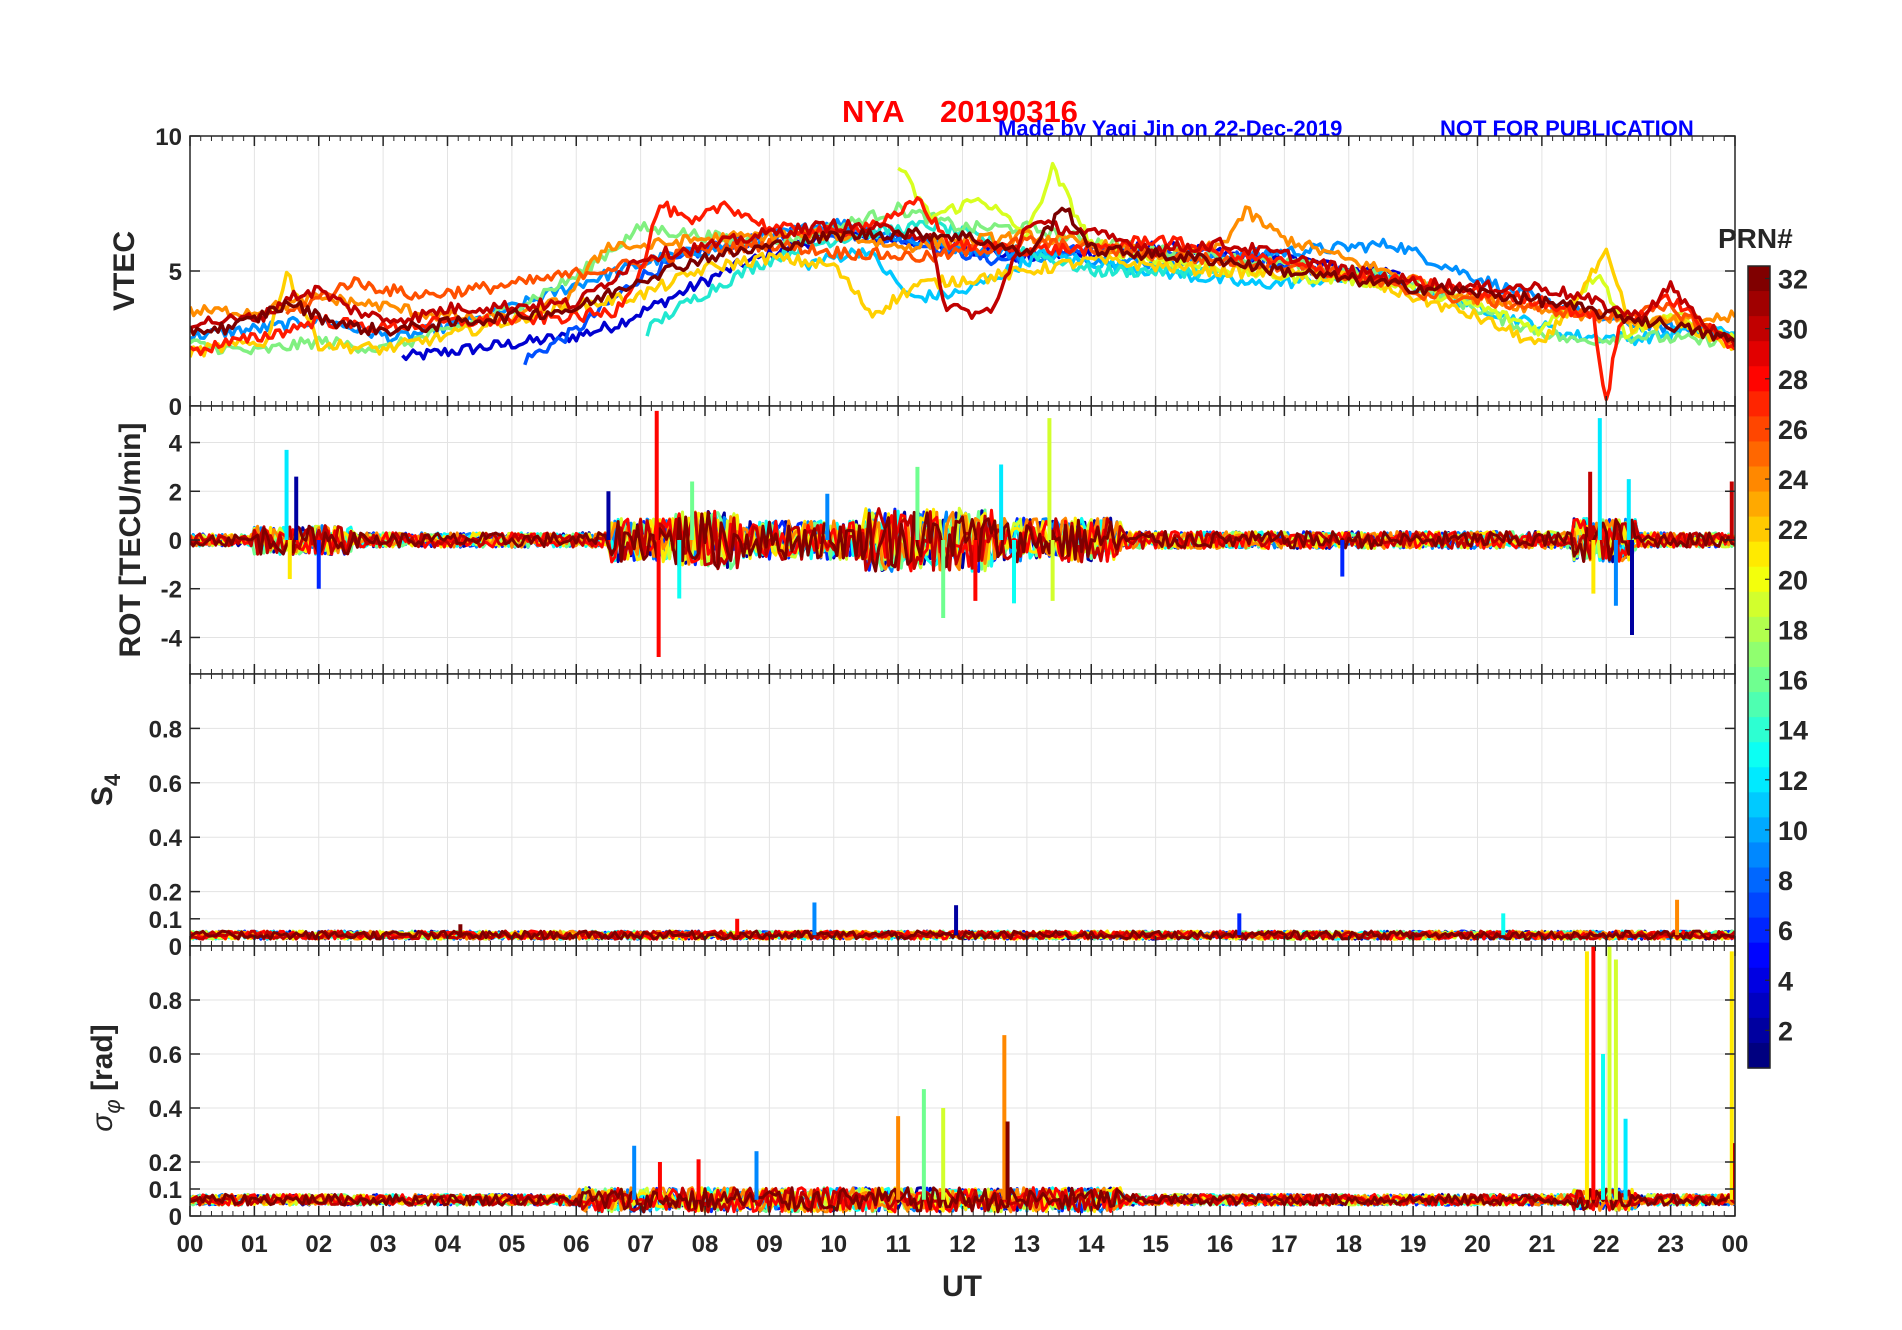 The height and width of the screenshot is (1330, 1902). Describe the element at coordinates (1793, 681) in the screenshot. I see `colorbar-tick-label: 16` at that location.